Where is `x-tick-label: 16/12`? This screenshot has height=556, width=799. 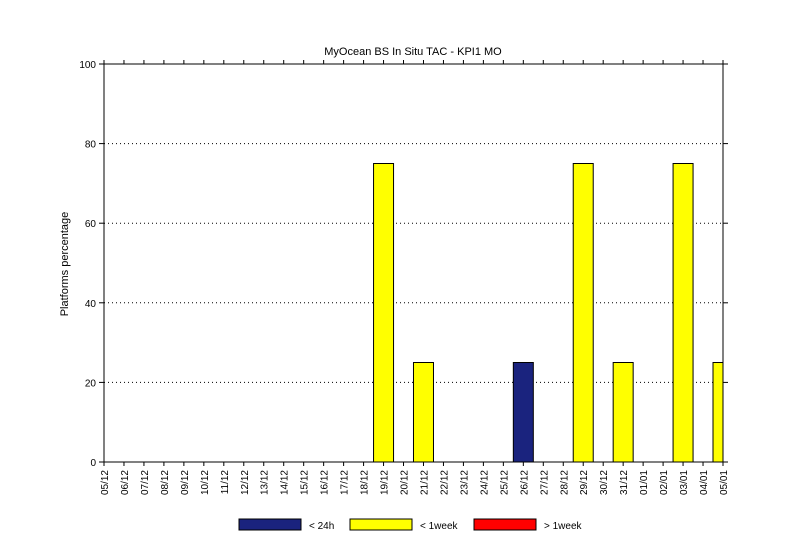
x-tick-label: 16/12 is located at coordinates (325, 482).